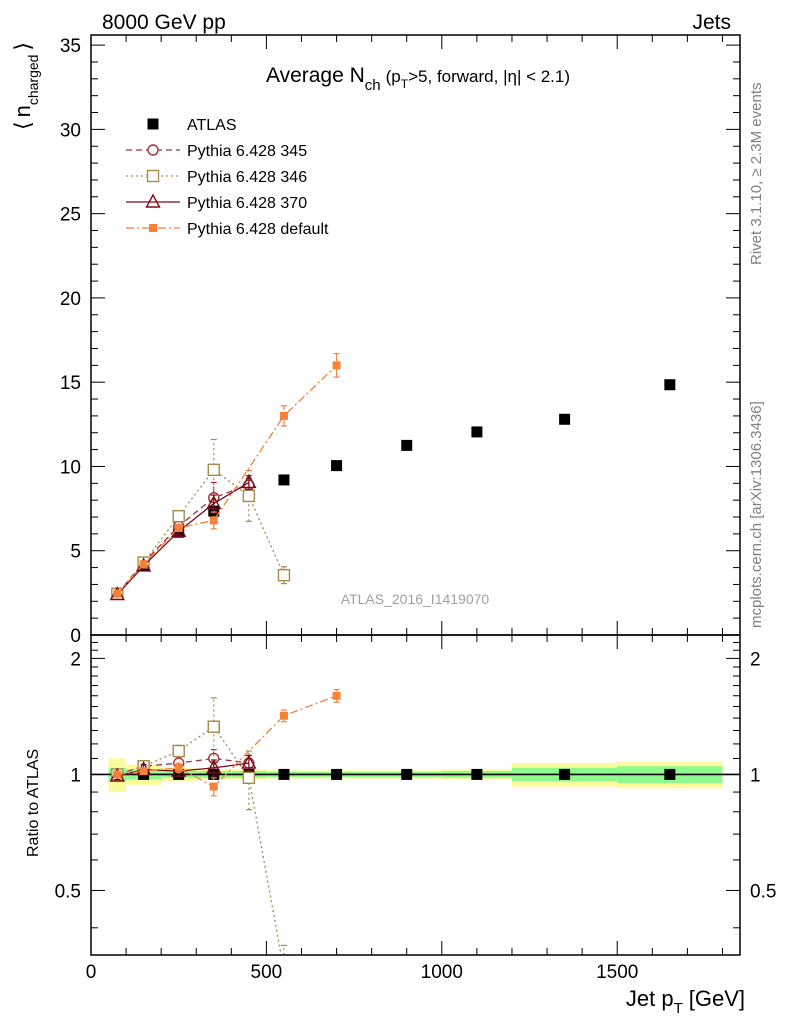 Image resolution: width=786 pixels, height=1024 pixels. Describe the element at coordinates (75, 659) in the screenshot. I see `ratio-tick-label-left: 2` at that location.